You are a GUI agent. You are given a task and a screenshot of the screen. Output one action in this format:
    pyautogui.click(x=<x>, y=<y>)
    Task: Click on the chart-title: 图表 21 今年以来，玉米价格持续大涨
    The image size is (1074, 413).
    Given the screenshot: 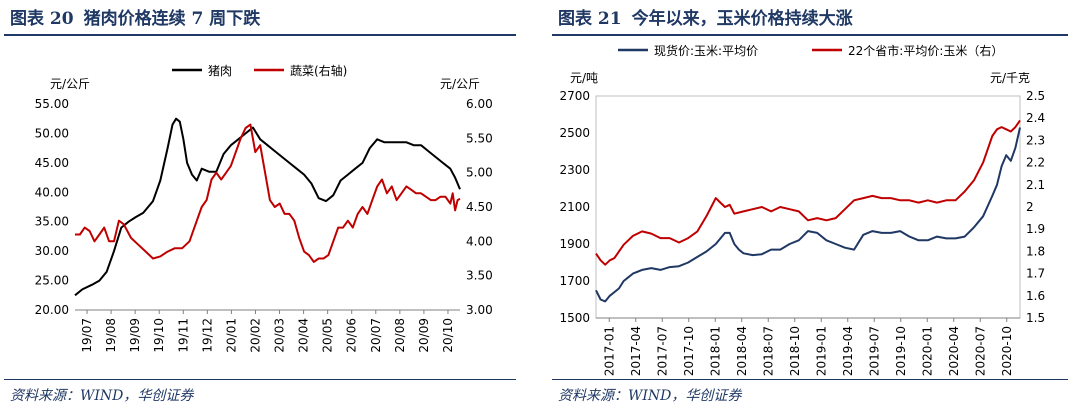 What is the action you would take?
    pyautogui.click(x=705, y=19)
    